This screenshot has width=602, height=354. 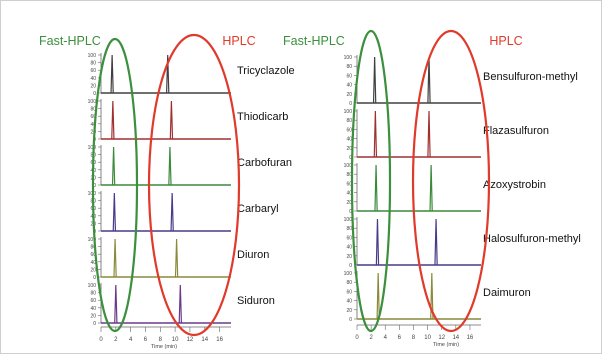 What do you see at coordinates (264, 163) in the screenshot?
I see `compound-label: Carbofuran` at bounding box center [264, 163].